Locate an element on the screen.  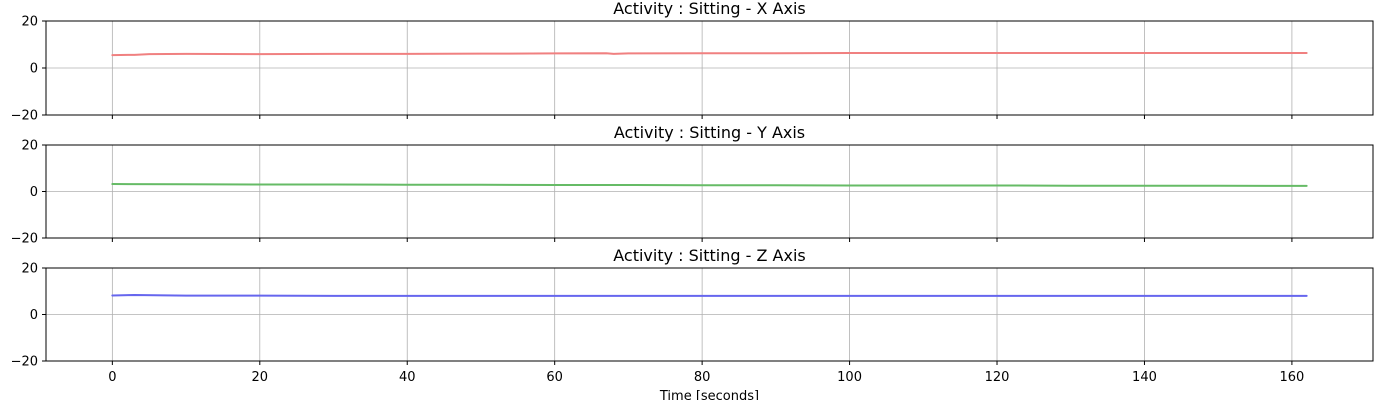
x-axis-ytick-label: 0 is located at coordinates (34, 69).